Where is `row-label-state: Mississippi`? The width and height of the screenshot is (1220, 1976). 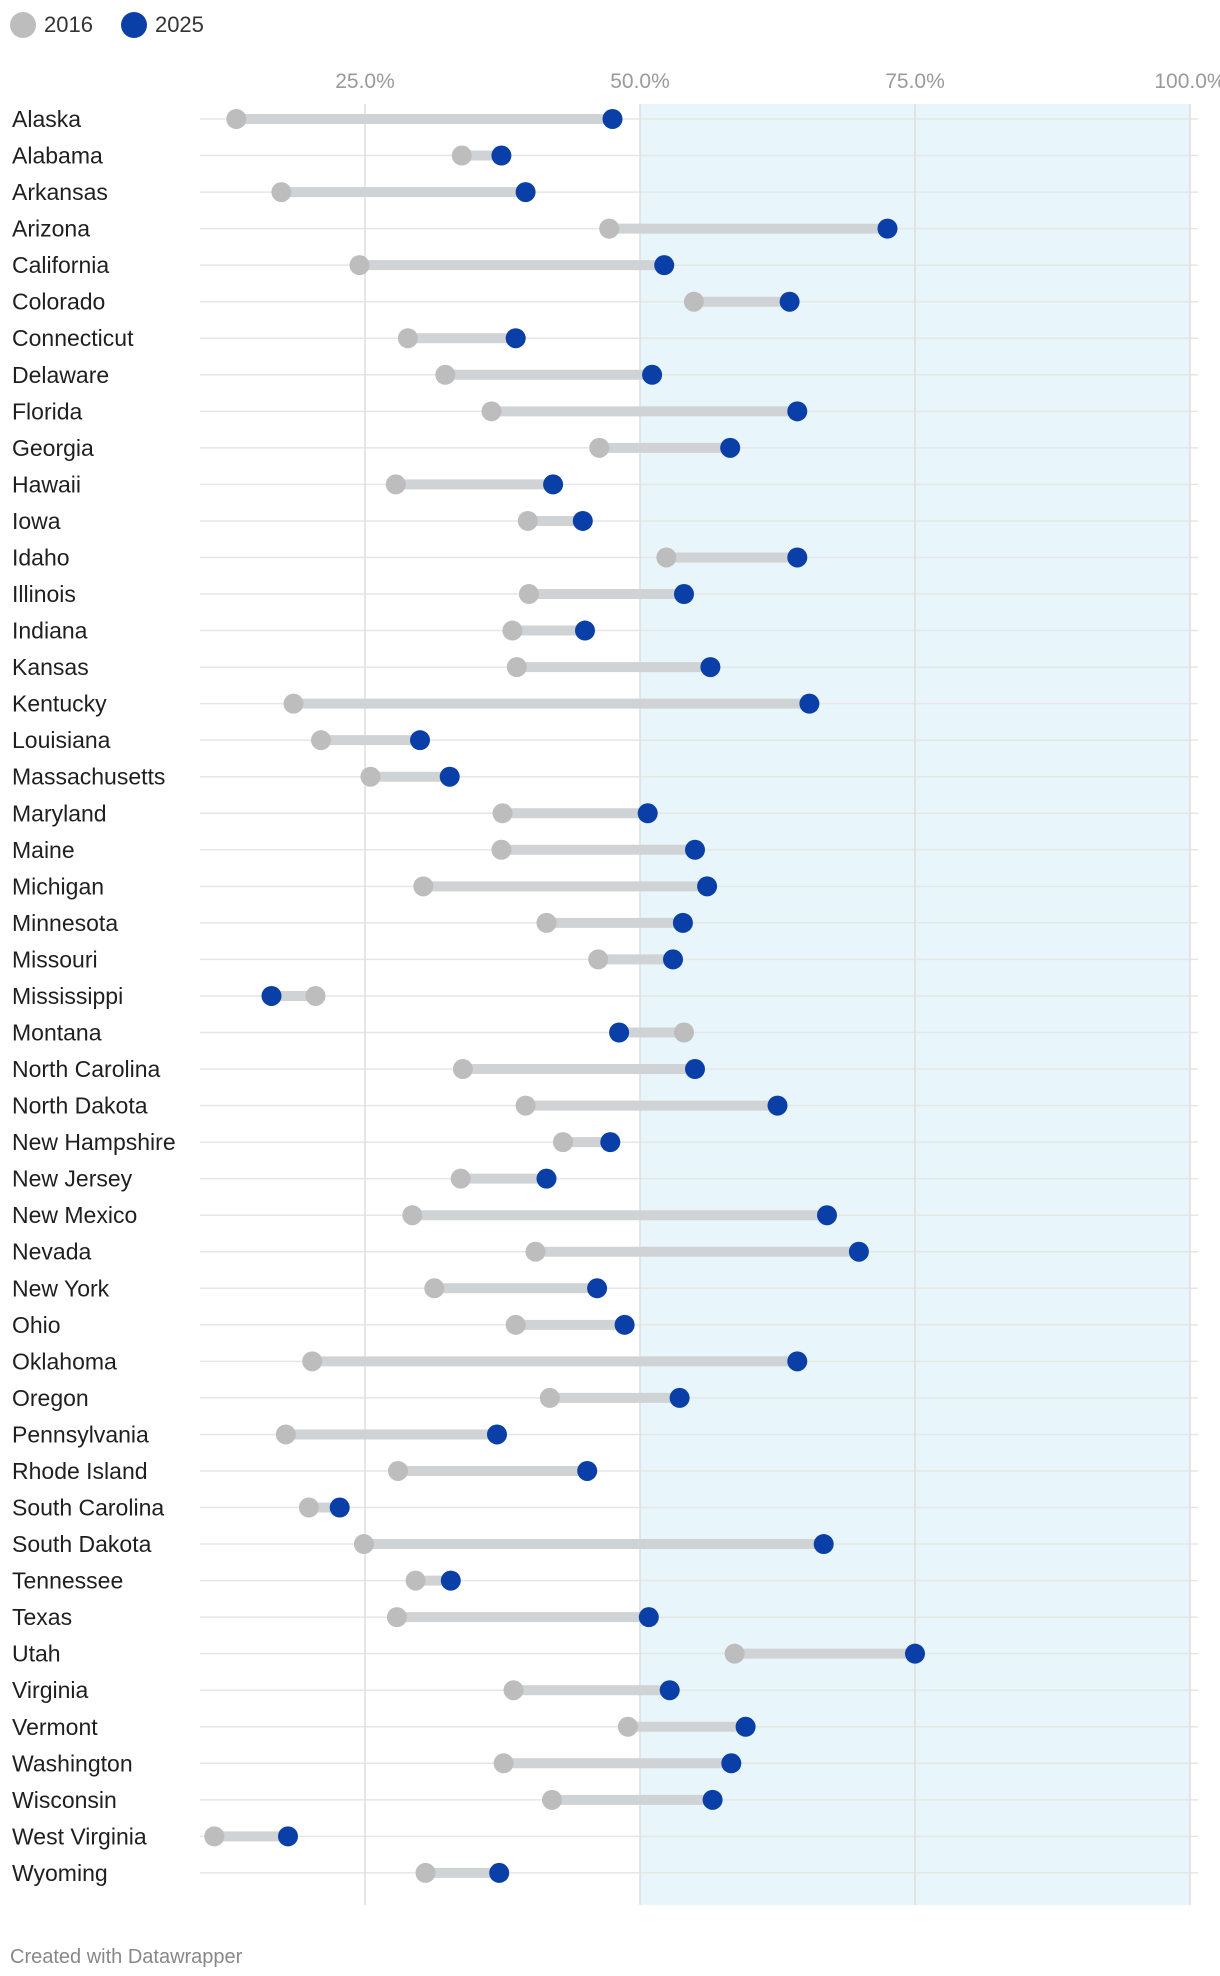
row-label-state: Mississippi is located at coordinates (67, 996).